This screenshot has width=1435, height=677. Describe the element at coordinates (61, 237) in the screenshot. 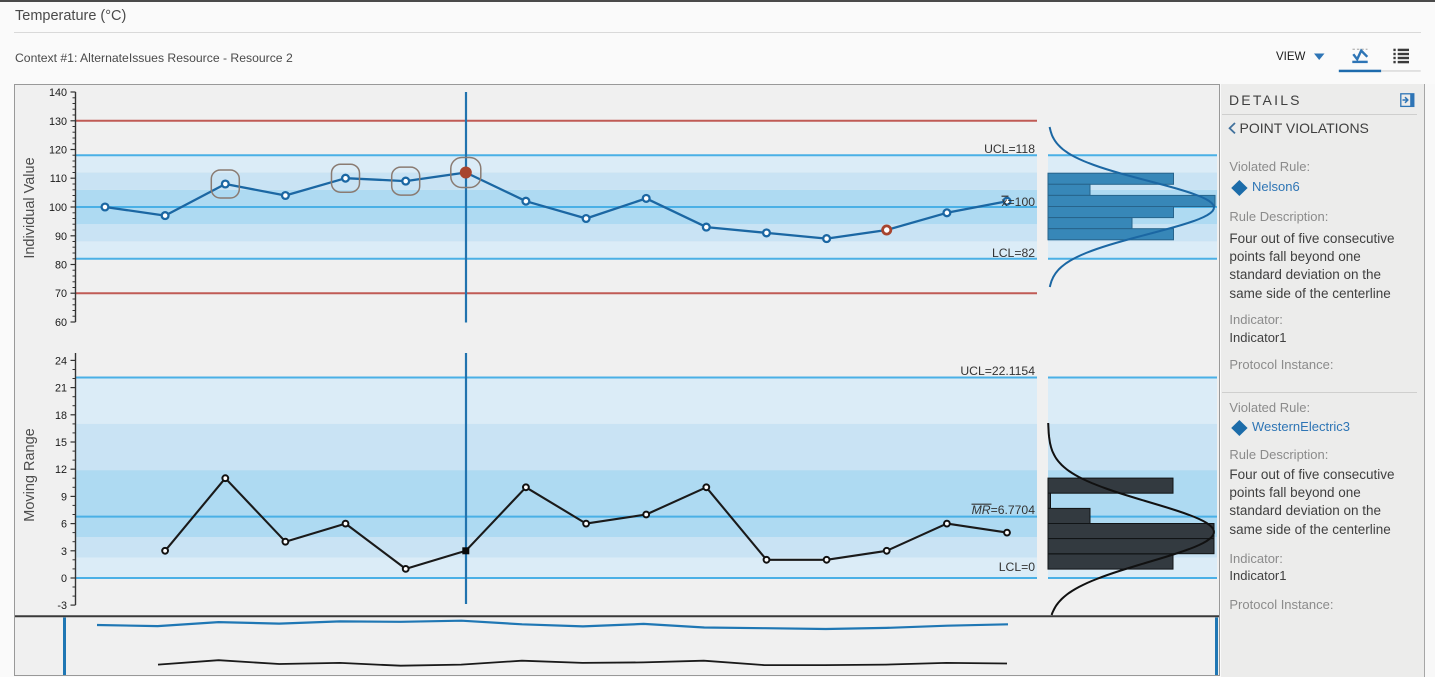

I see `svg-text: 90` at that location.